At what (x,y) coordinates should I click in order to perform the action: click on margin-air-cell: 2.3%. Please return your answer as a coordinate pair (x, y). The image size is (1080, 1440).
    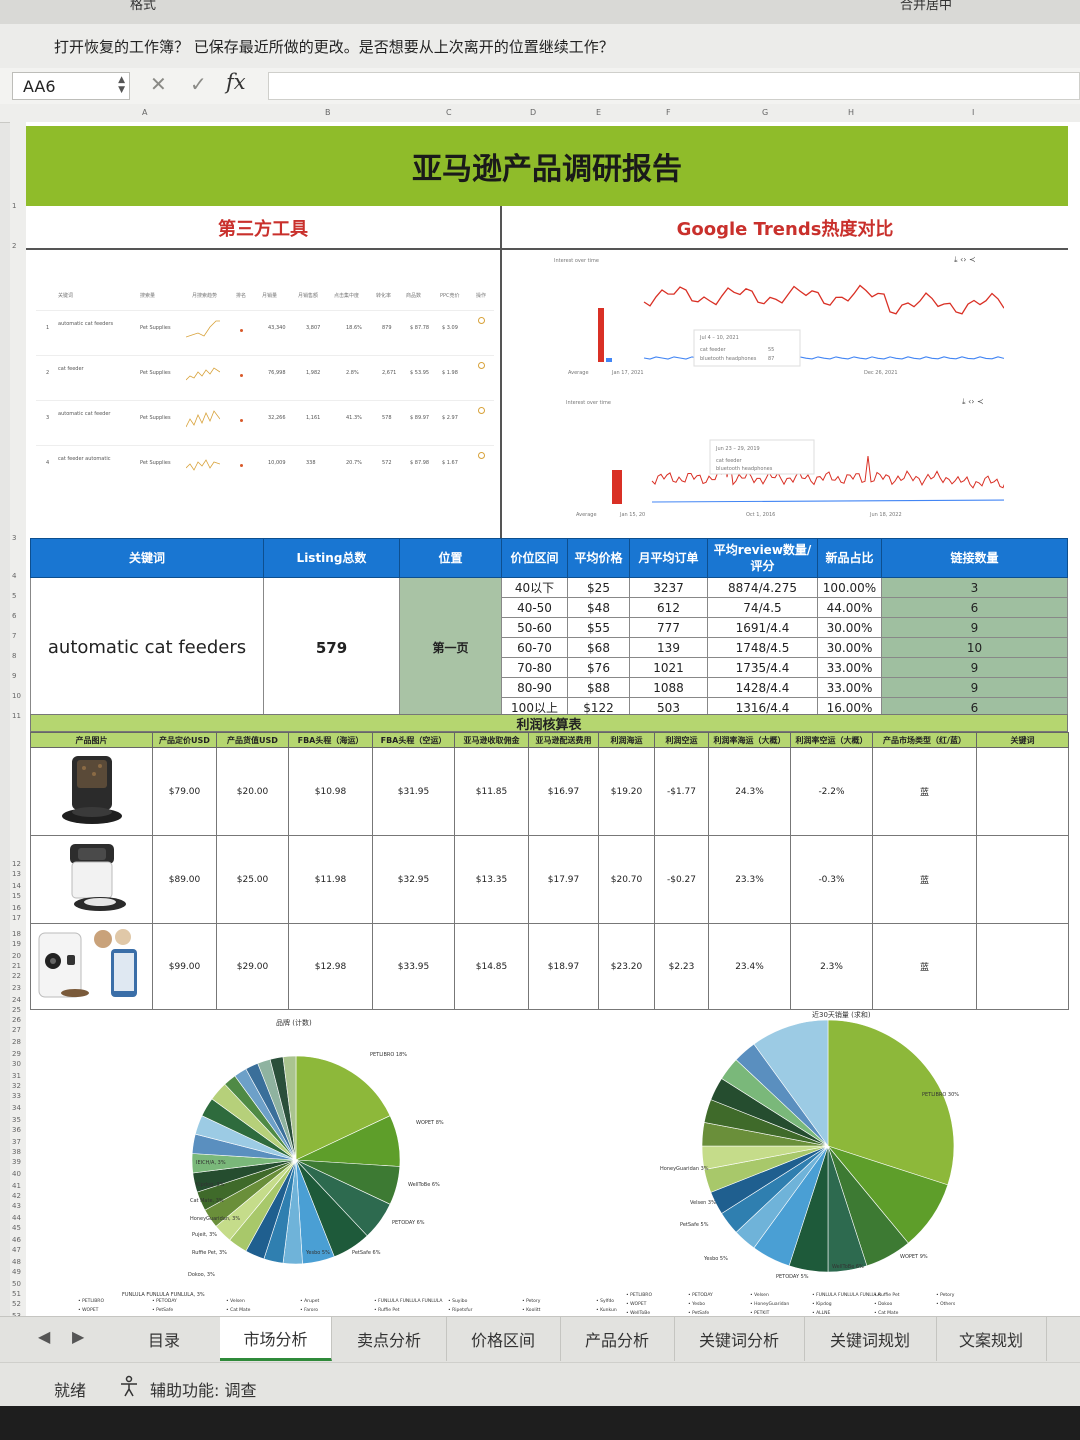
    Looking at the image, I should click on (831, 966).